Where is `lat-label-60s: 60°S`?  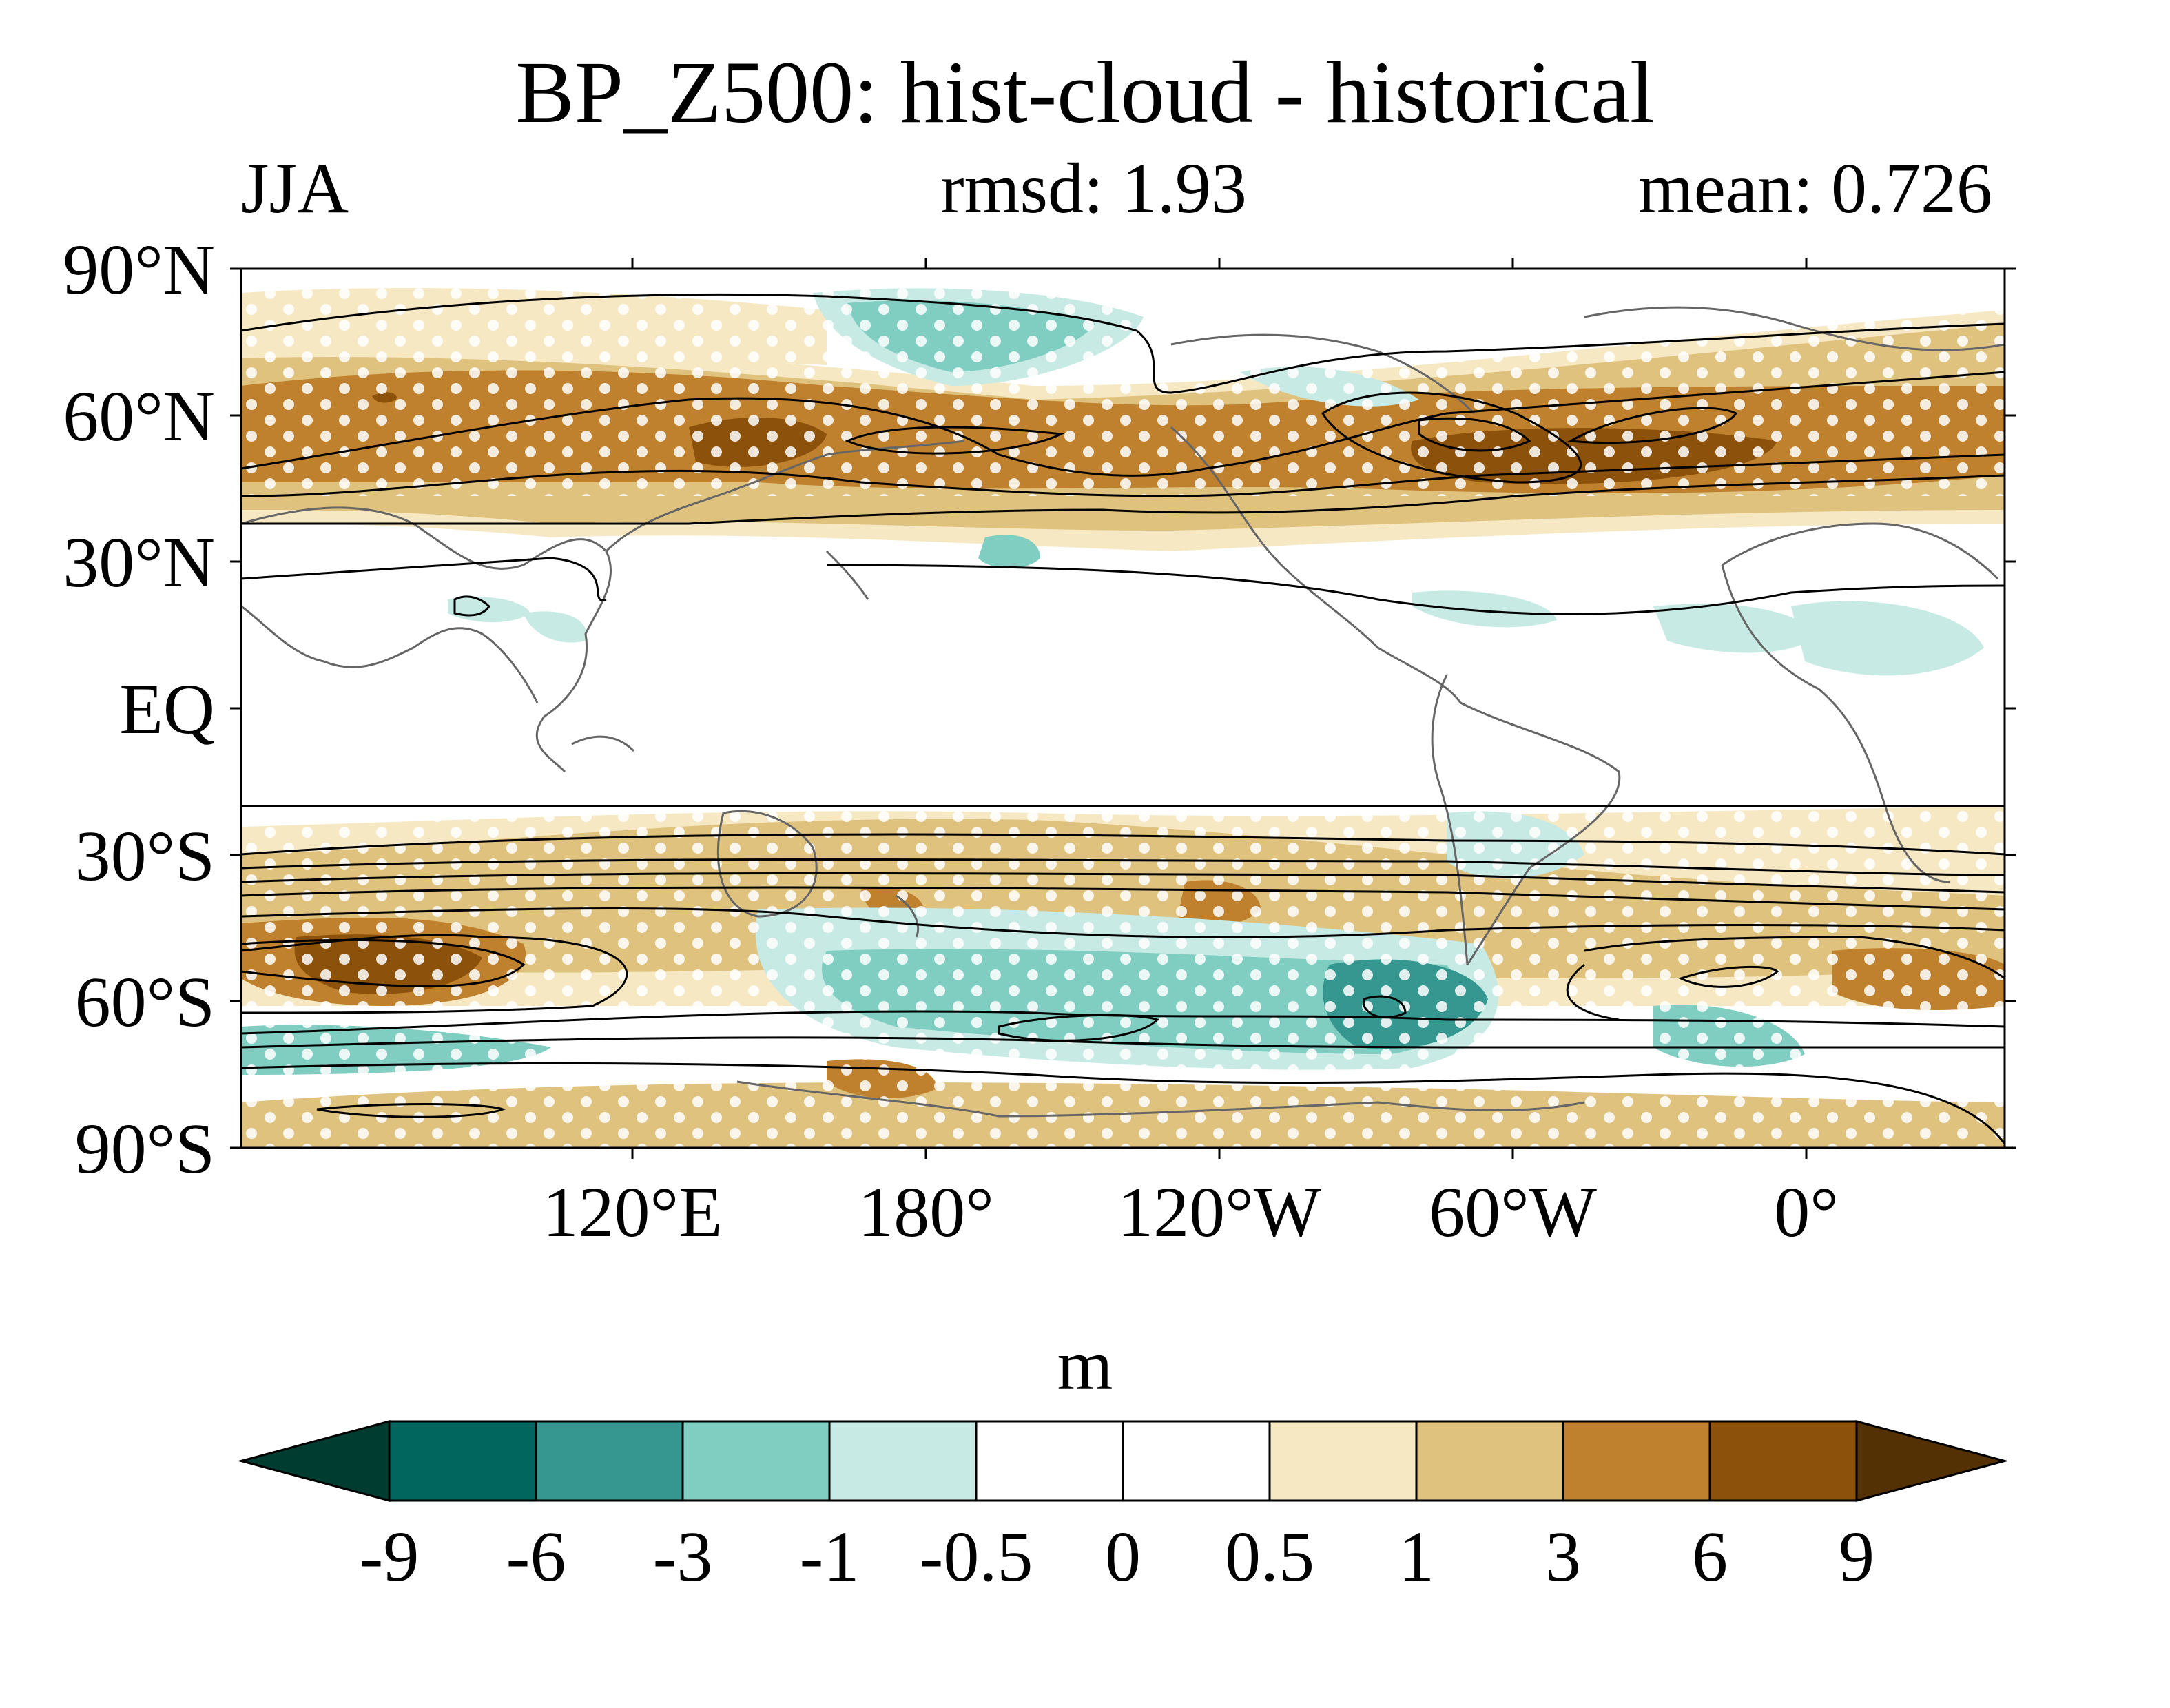 lat-label-60s: 60°S is located at coordinates (144, 1003).